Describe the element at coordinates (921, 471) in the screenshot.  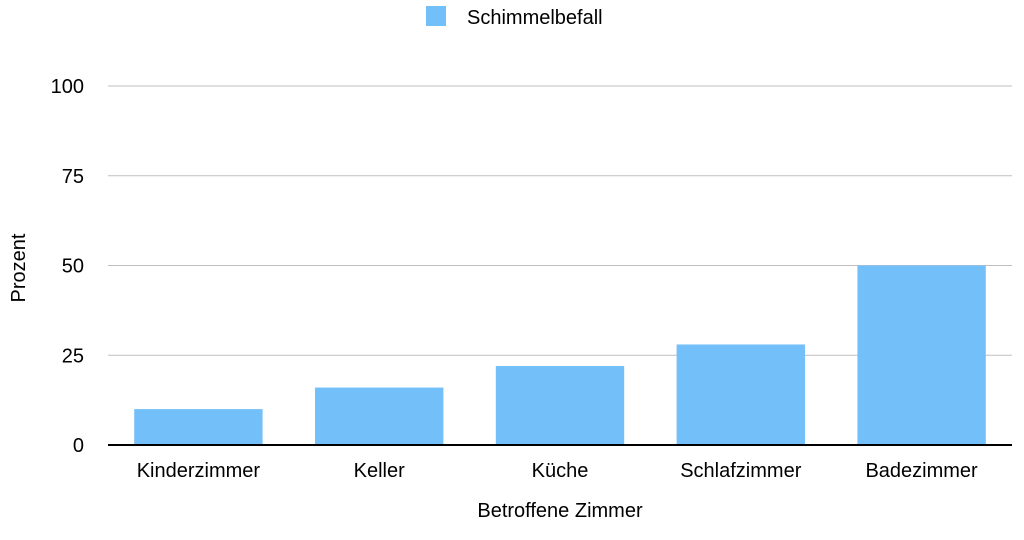
I see `x-tick-label: Badezimmer` at that location.